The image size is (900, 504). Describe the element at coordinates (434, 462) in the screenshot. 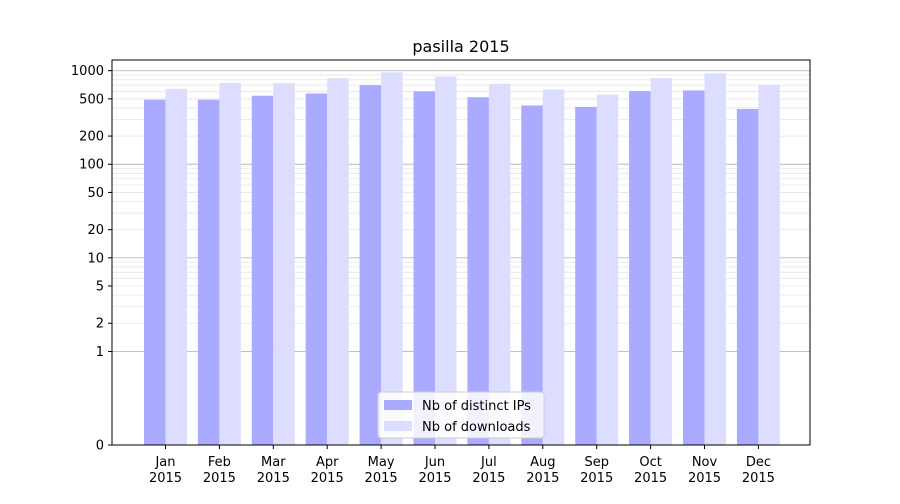

I see `x-tick-label-month: Jun` at that location.